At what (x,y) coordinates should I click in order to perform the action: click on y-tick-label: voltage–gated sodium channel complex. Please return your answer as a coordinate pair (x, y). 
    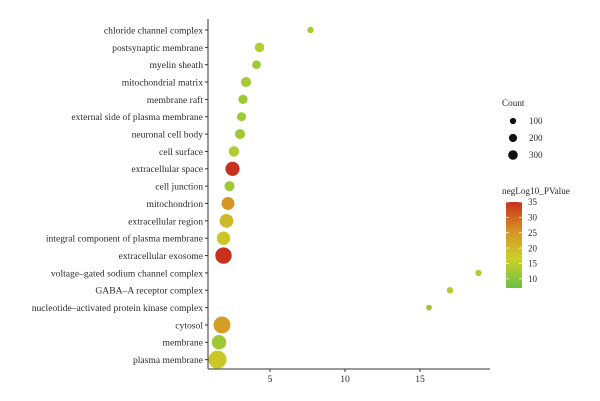
    Looking at the image, I should click on (127, 273).